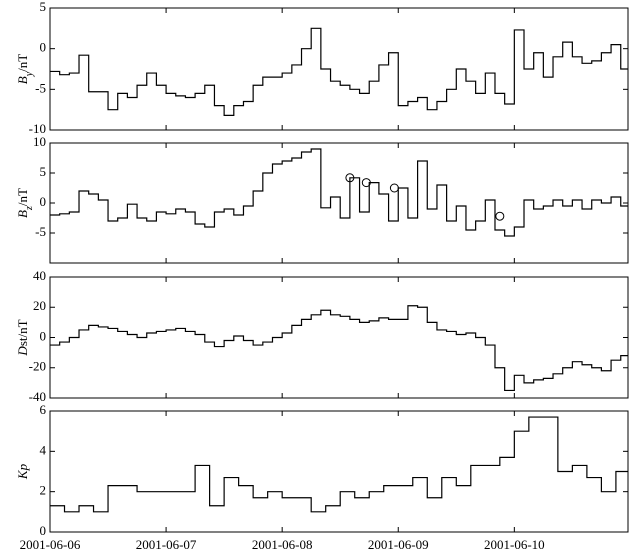  I want to click on y-axis-label-part: Kp, so click(22, 471).